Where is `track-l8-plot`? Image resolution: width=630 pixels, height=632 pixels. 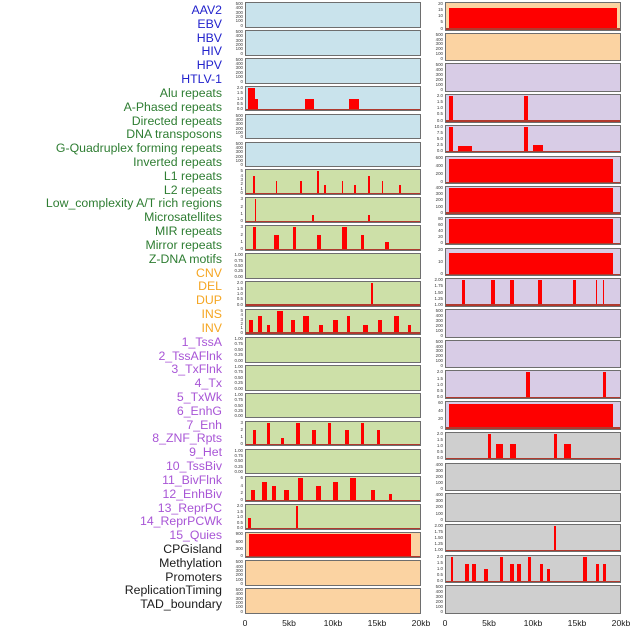 track-l8-plot is located at coordinates (333, 210).